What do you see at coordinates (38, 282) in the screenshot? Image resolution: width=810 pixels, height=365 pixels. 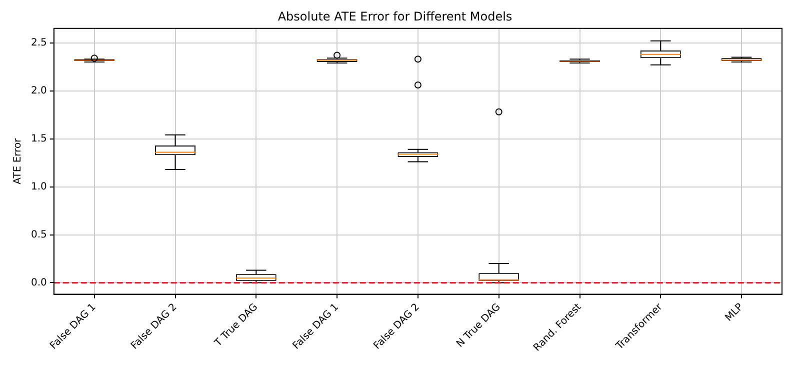 I see `y-tick-label: 0.0` at bounding box center [38, 282].